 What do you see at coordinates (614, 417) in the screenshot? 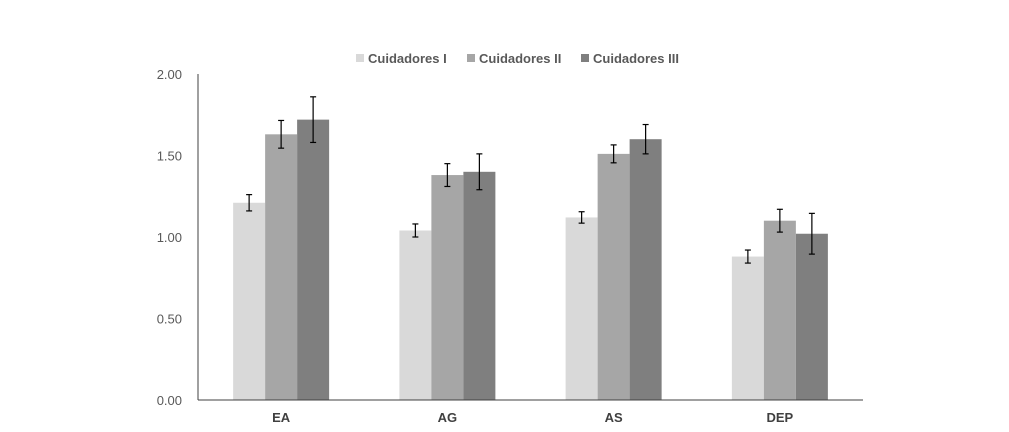
I see `x-tick-label: AS` at bounding box center [614, 417].